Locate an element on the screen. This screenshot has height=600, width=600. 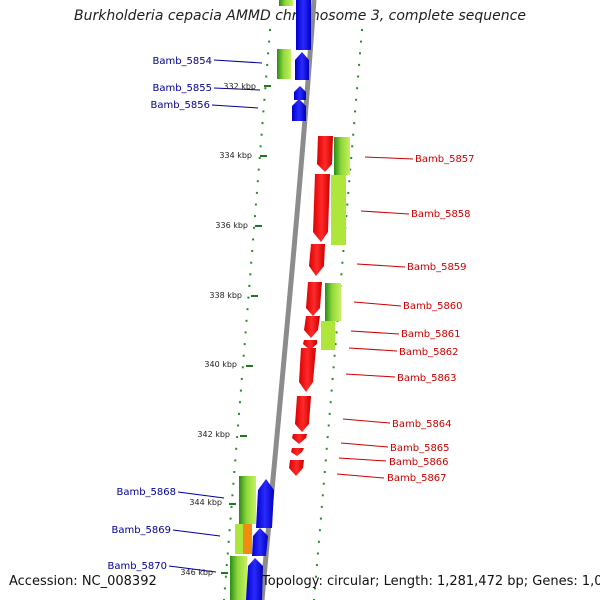
gene-label: Bamb_5866 is located at coordinates (419, 462).